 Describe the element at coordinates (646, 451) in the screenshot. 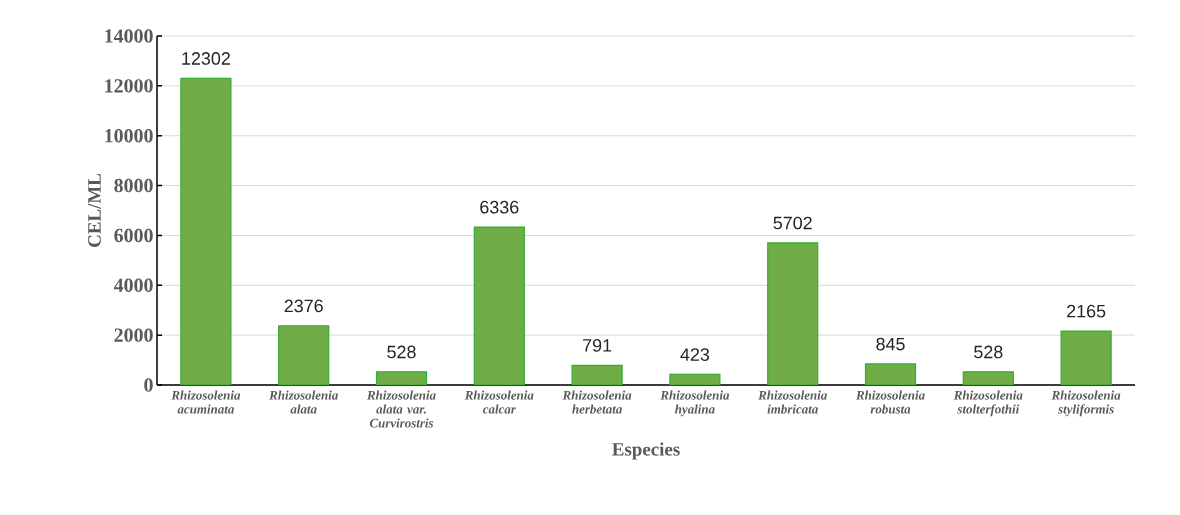

I see `x-axis-title: Especies` at that location.